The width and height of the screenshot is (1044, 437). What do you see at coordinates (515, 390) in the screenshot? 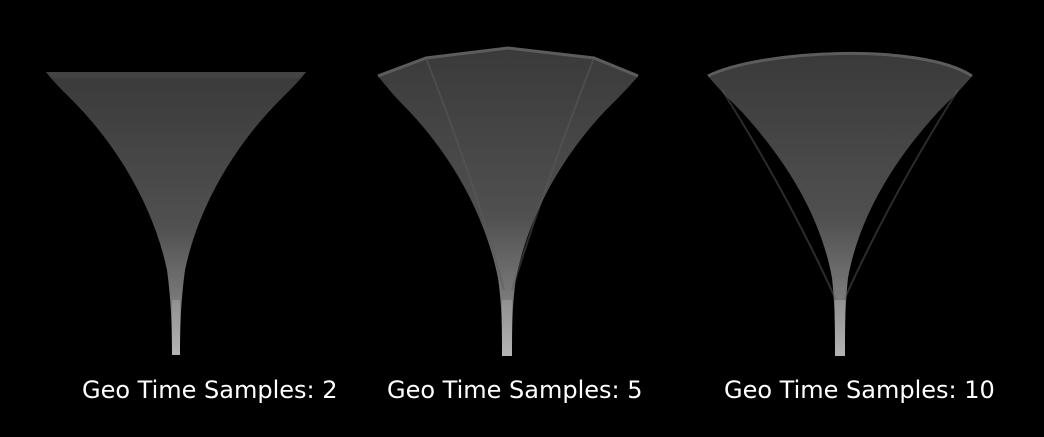
I see `caption-geo-time-samples-5: Geo Time Samples: 5` at bounding box center [515, 390].